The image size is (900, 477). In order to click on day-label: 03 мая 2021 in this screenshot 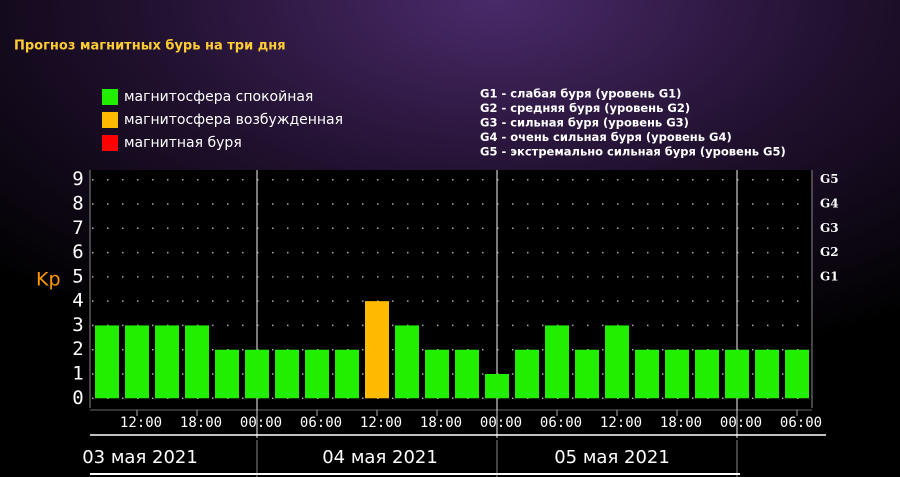, I will do `click(140, 457)`.